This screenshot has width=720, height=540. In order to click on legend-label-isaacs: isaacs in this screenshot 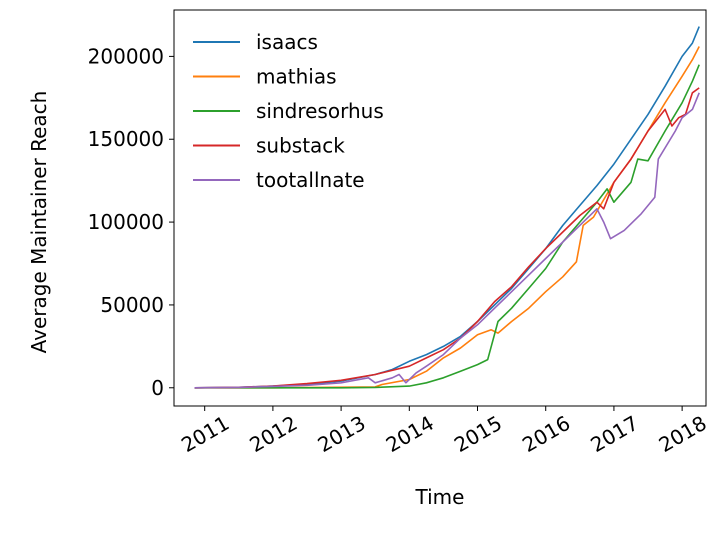, I will do `click(287, 42)`.